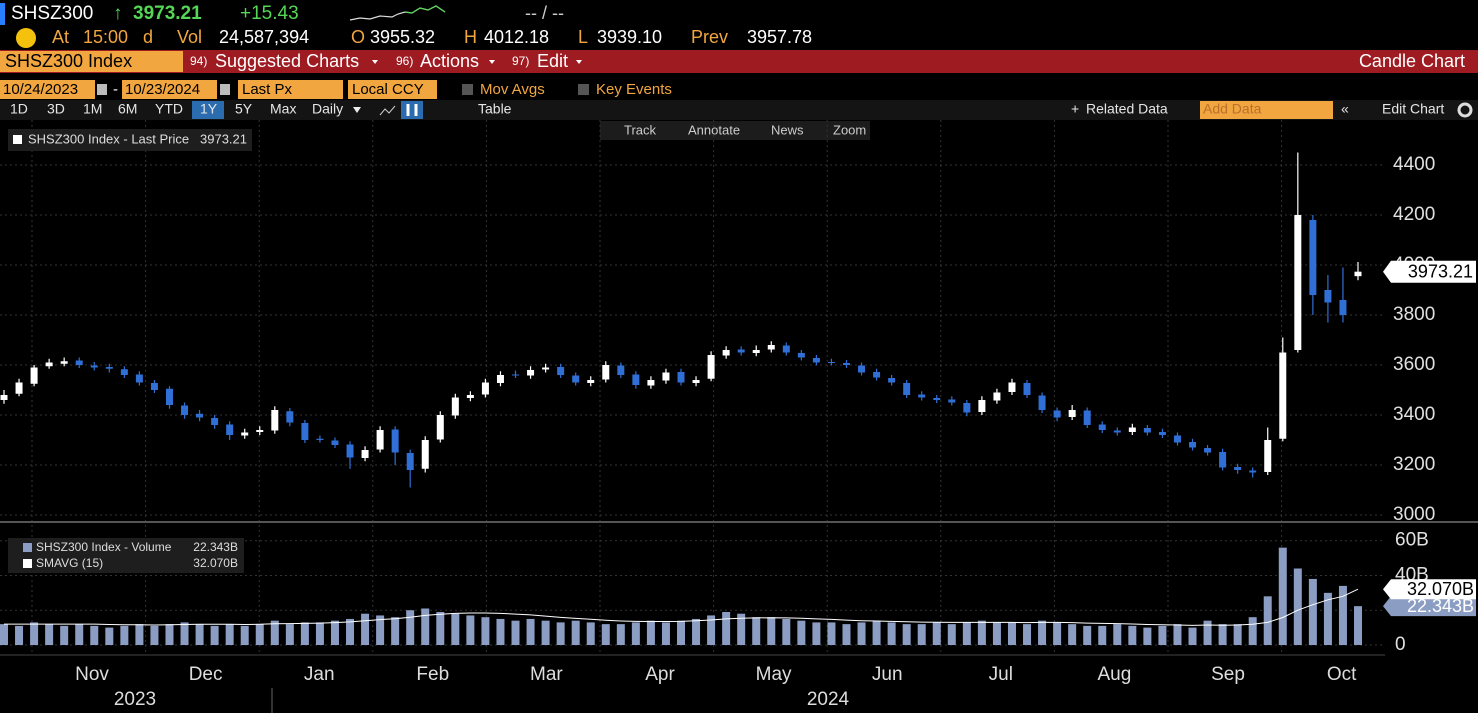 The image size is (1478, 713). I want to click on end-date: 10/23/2024, so click(162, 89).